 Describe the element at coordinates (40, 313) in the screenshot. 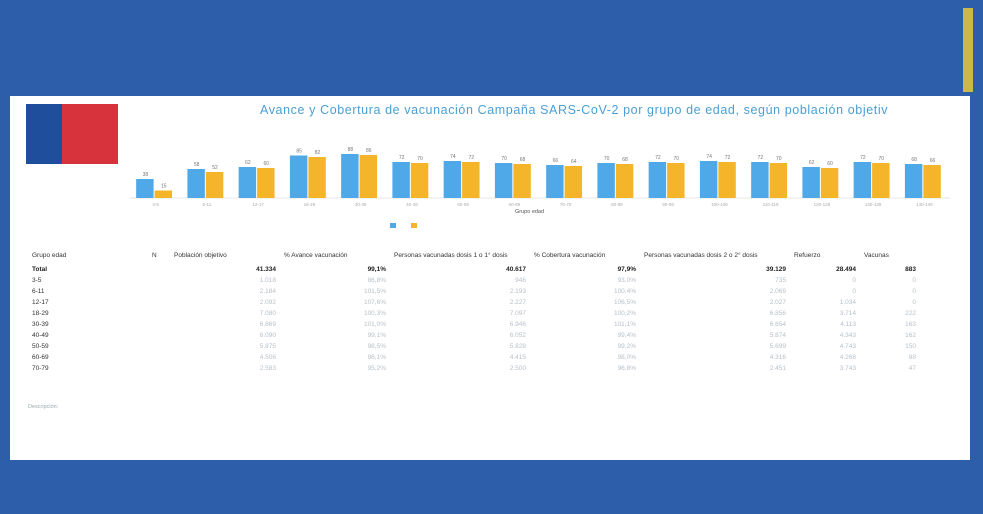

I see `table-cell-group: 18-29` at that location.